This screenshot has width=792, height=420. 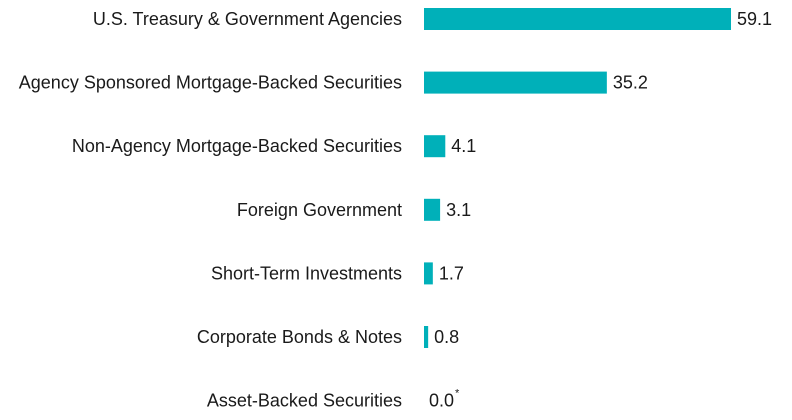 I want to click on value-footnote-marker: *, so click(x=457, y=394).